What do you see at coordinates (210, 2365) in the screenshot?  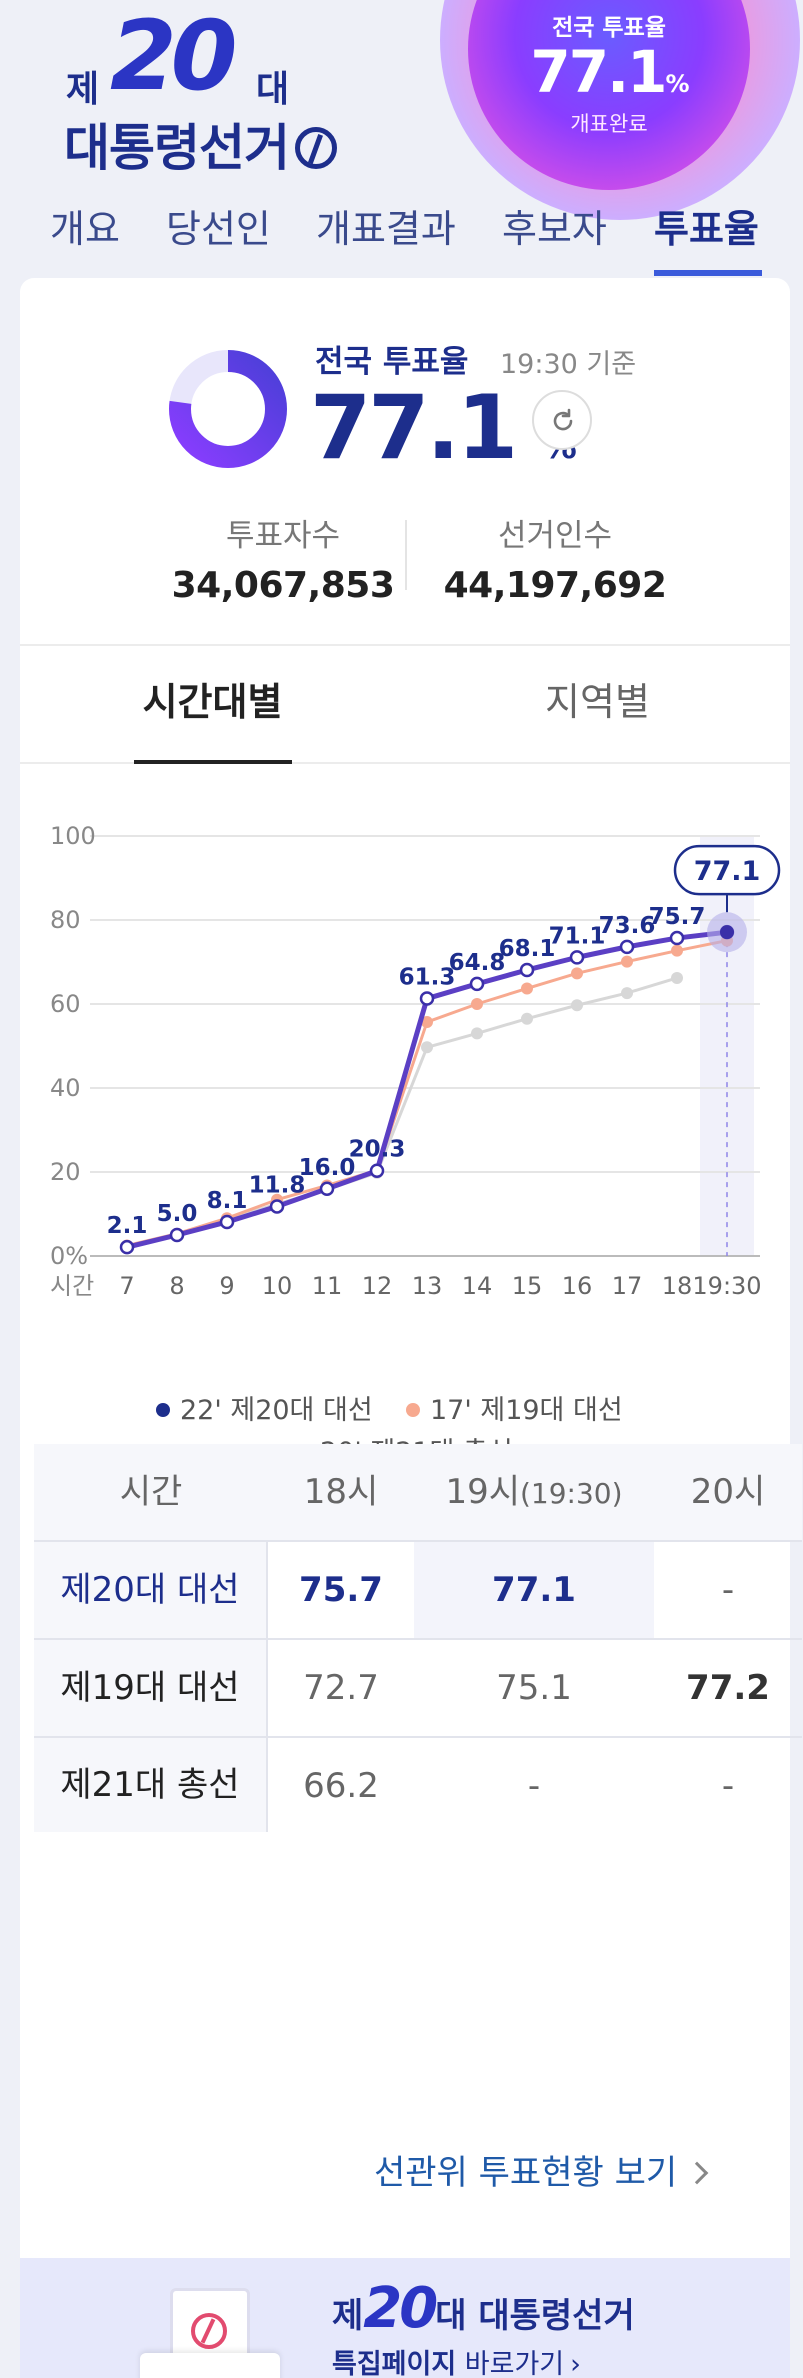 I see `ballot-box-icon` at bounding box center [210, 2365].